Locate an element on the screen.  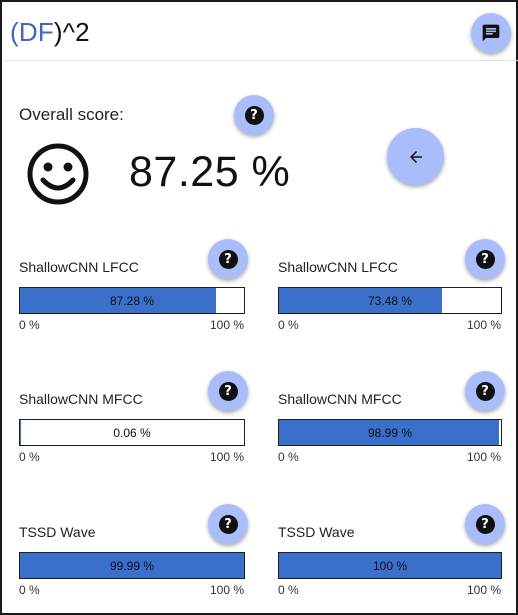
score-bar-value: 99.99 % is located at coordinates (132, 565).